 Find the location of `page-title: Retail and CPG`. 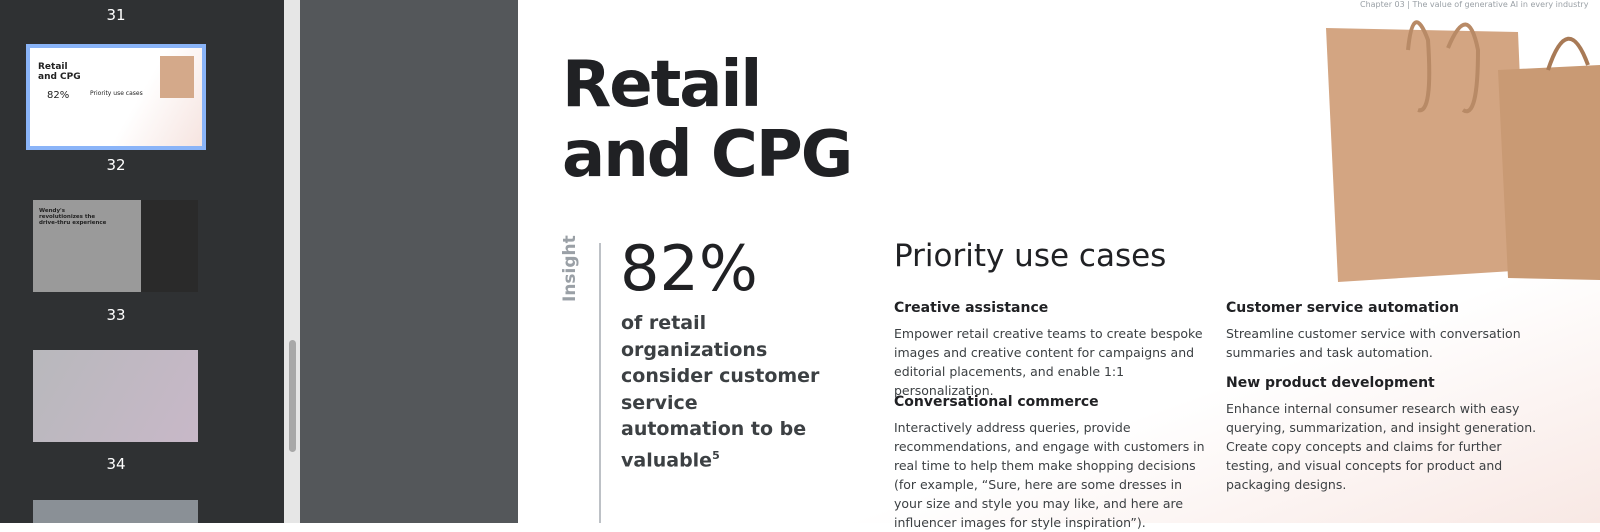

page-title: Retail and CPG is located at coordinates (707, 120).